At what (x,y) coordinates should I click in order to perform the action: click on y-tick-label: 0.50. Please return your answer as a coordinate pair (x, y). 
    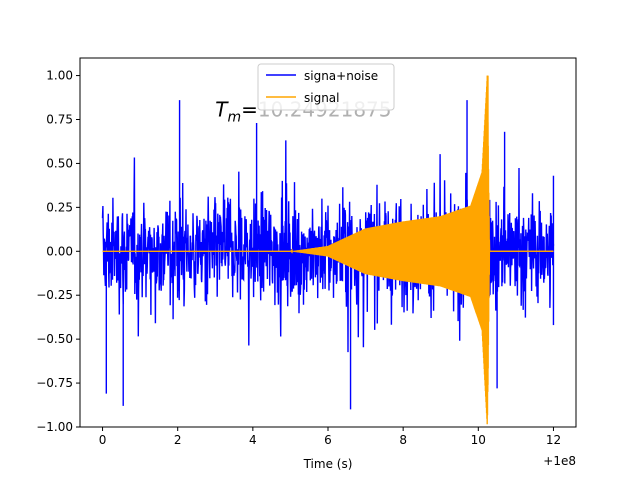
    Looking at the image, I should click on (59, 163).